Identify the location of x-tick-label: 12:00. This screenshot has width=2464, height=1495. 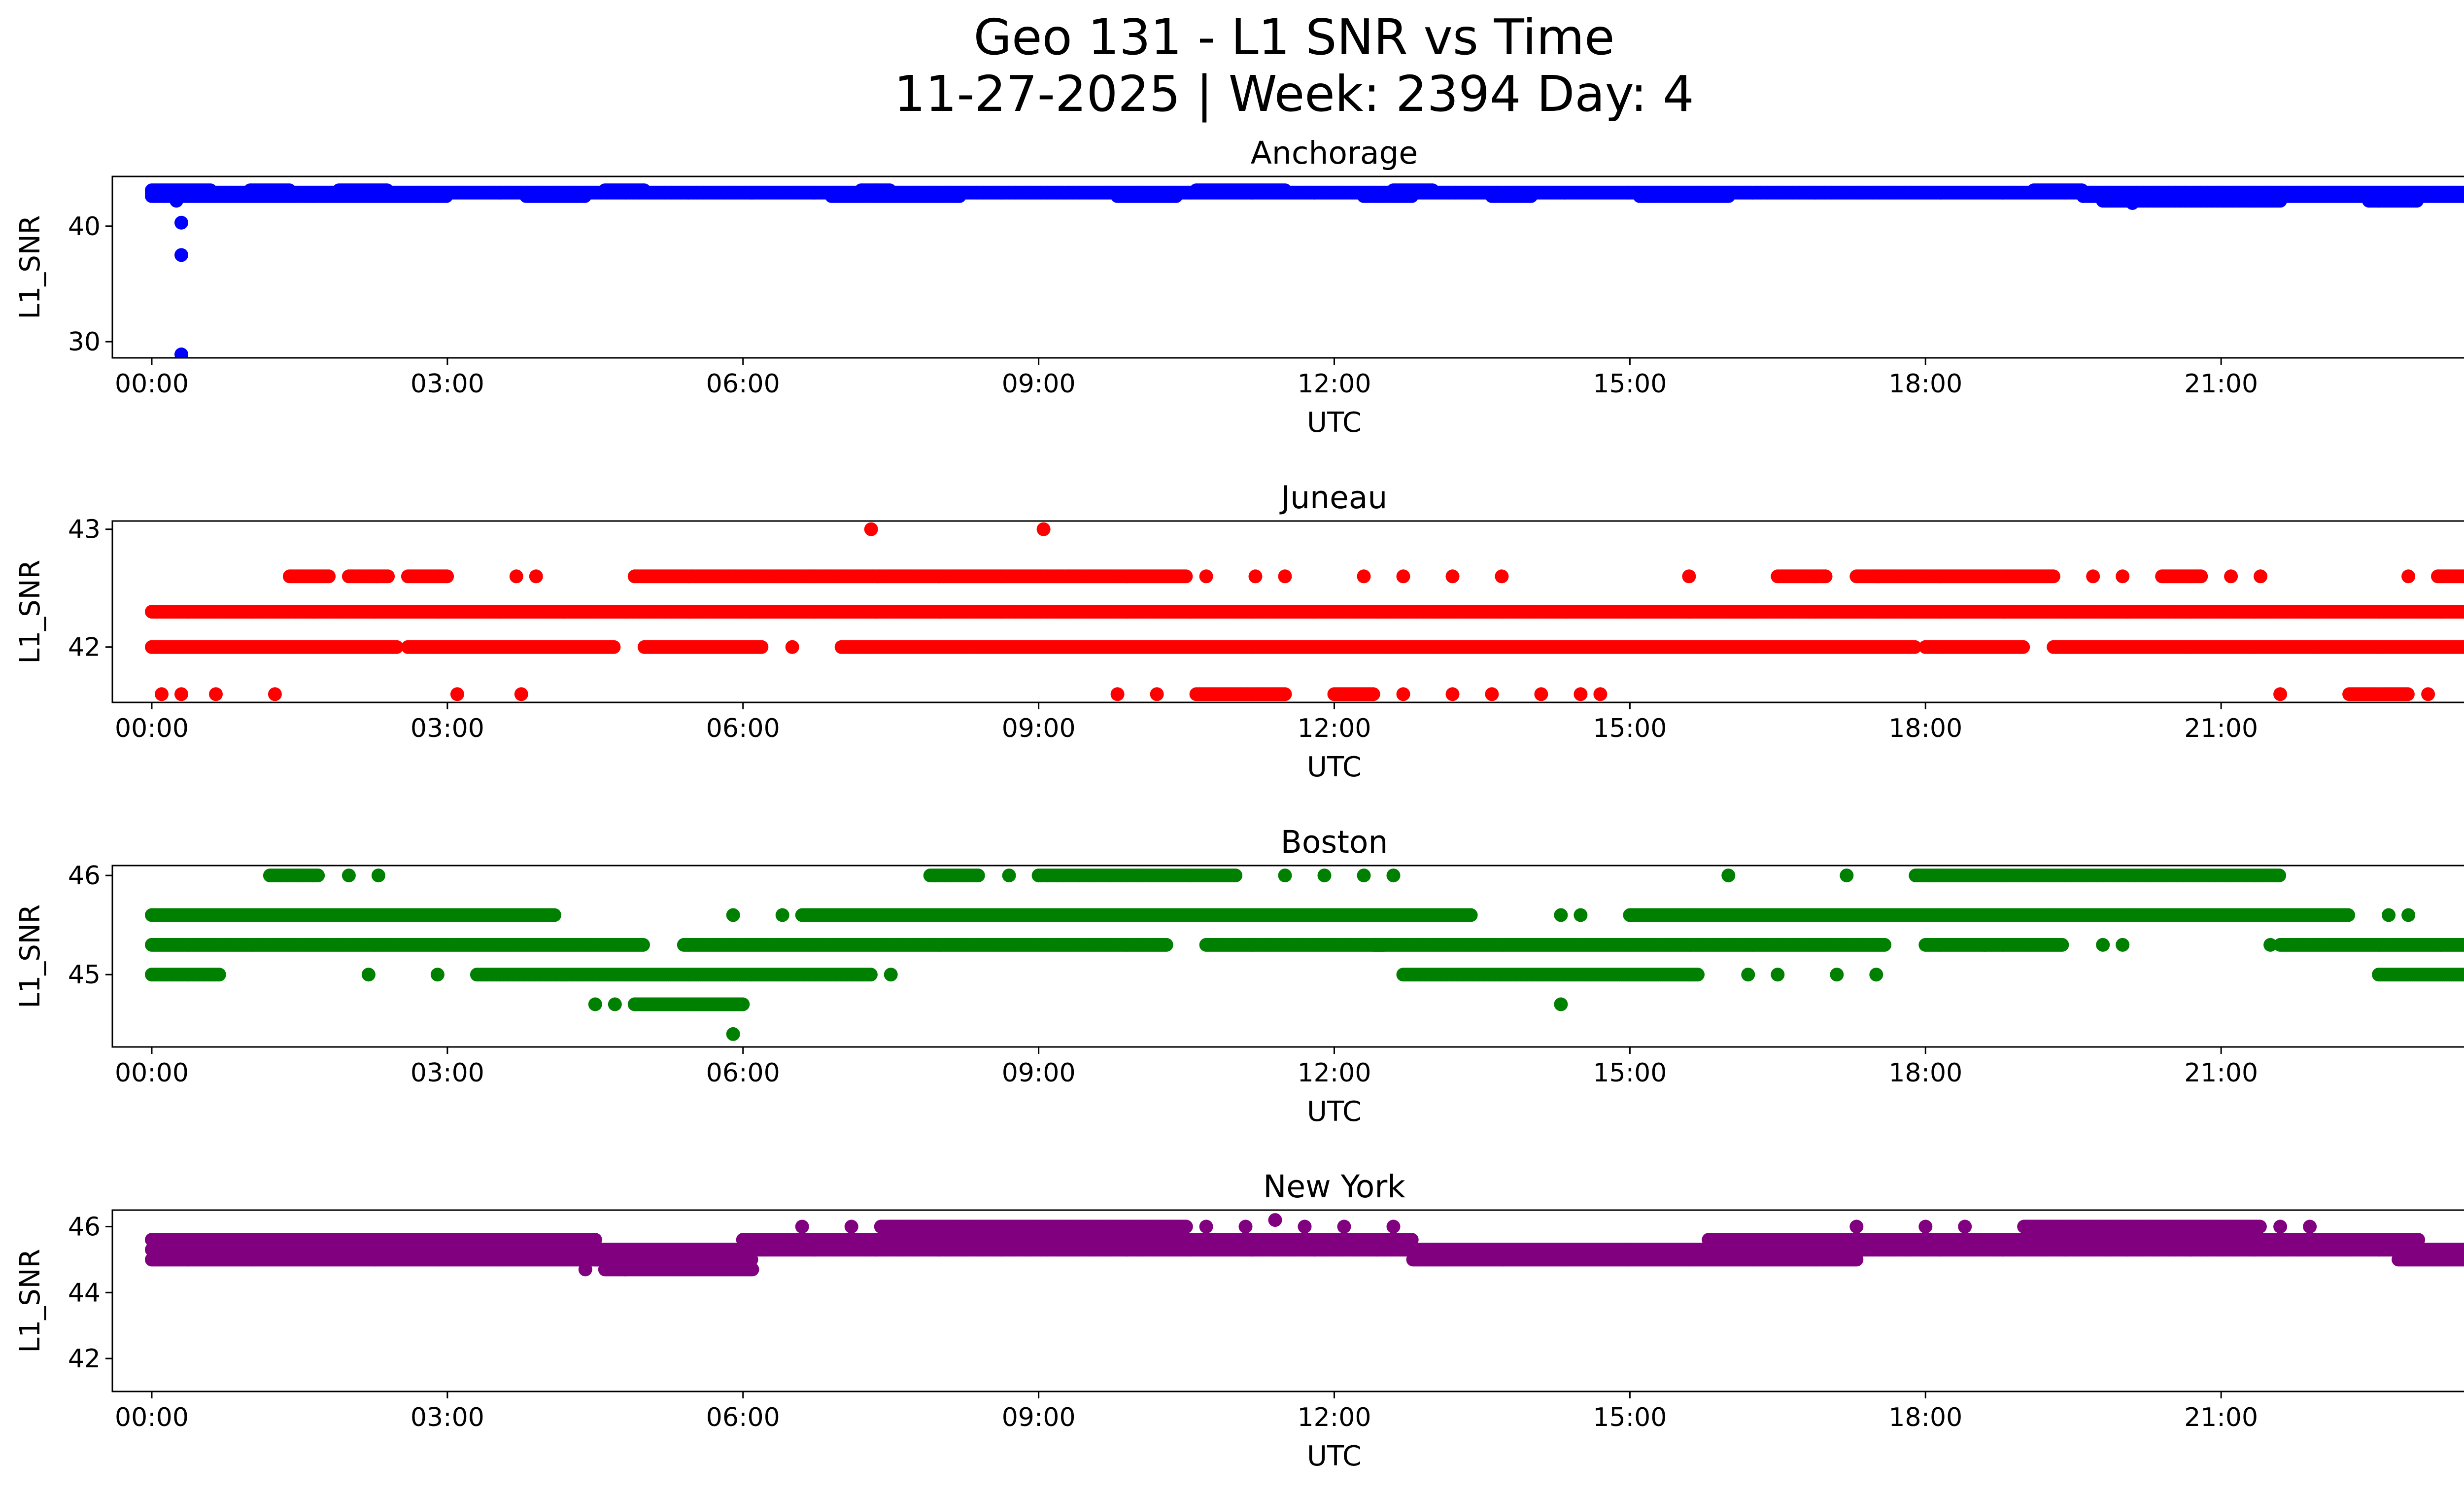
(1334, 384).